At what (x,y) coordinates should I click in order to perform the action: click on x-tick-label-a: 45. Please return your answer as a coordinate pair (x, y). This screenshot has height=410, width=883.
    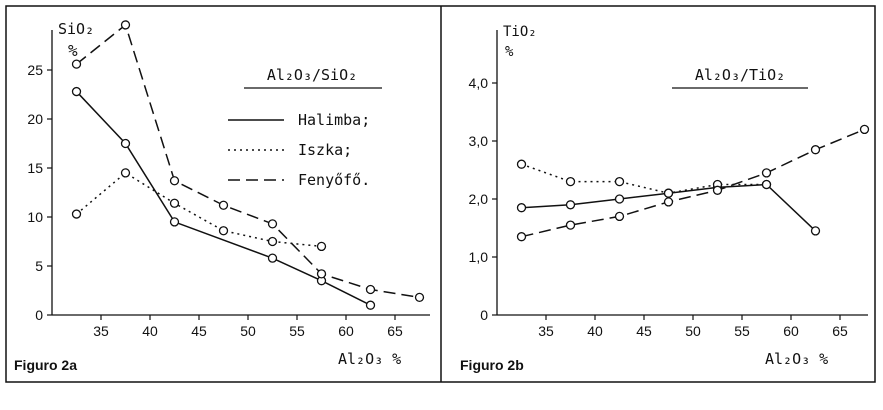
    Looking at the image, I should click on (199, 331).